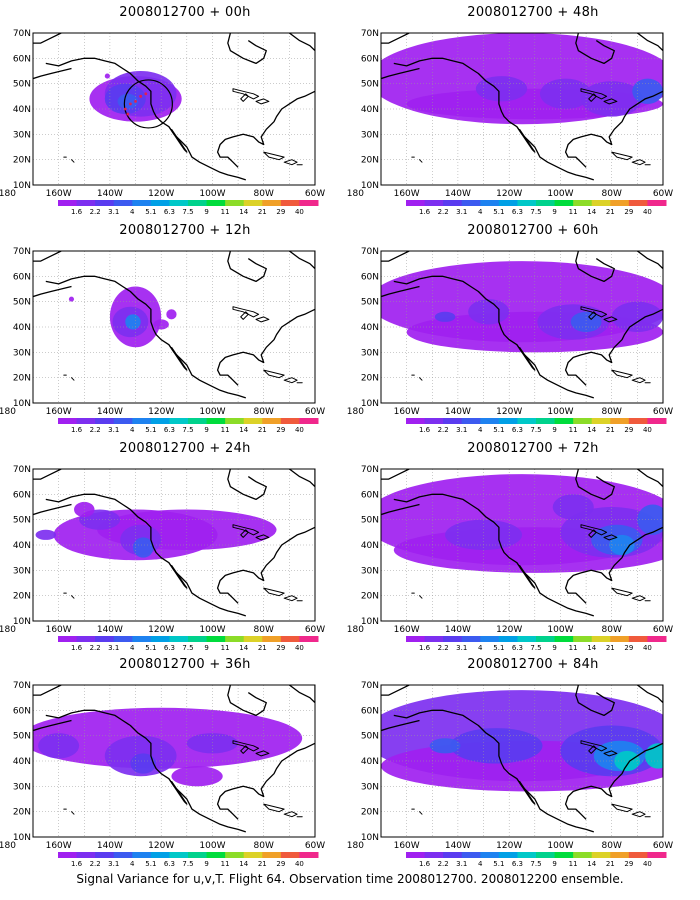 The height and width of the screenshot is (900, 700). Describe the element at coordinates (280, 864) in the screenshot. I see `colorbar-label: 29` at that location.